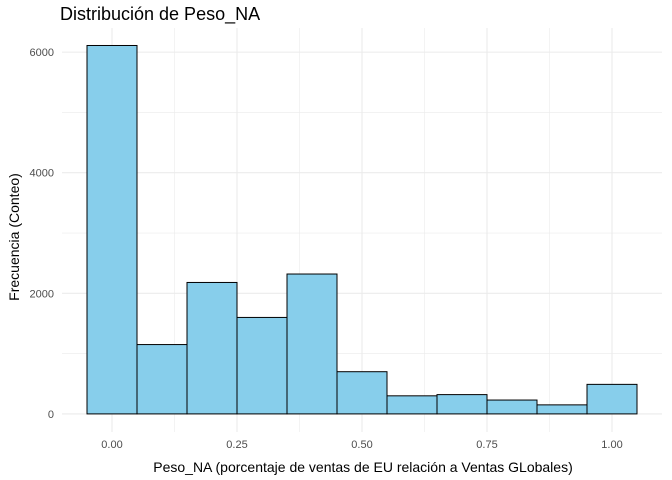 The width and height of the screenshot is (672, 480). Describe the element at coordinates (111, 445) in the screenshot. I see `x-tick-label: 0.00` at that location.